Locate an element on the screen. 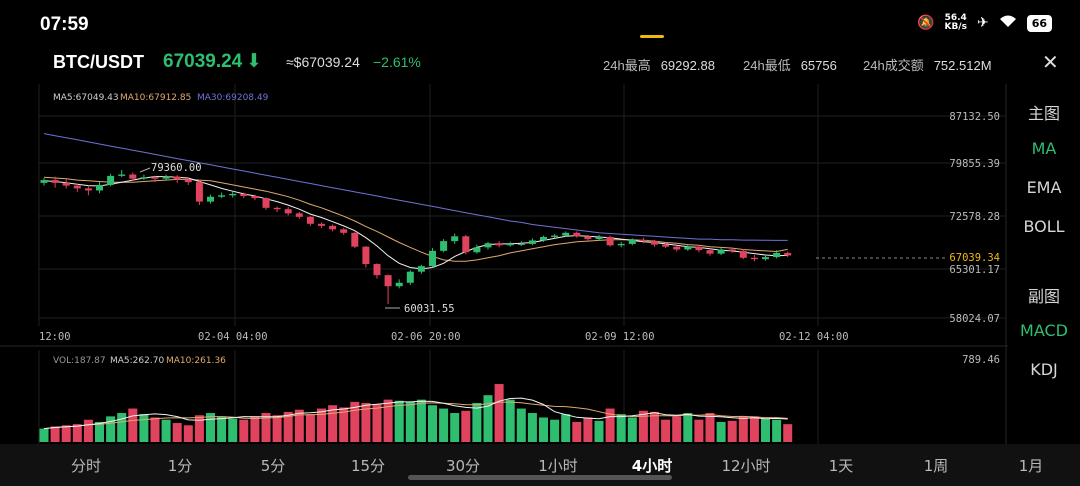 The image size is (1080, 486). vol-ma5-legend: MA5:262.70 is located at coordinates (137, 361).